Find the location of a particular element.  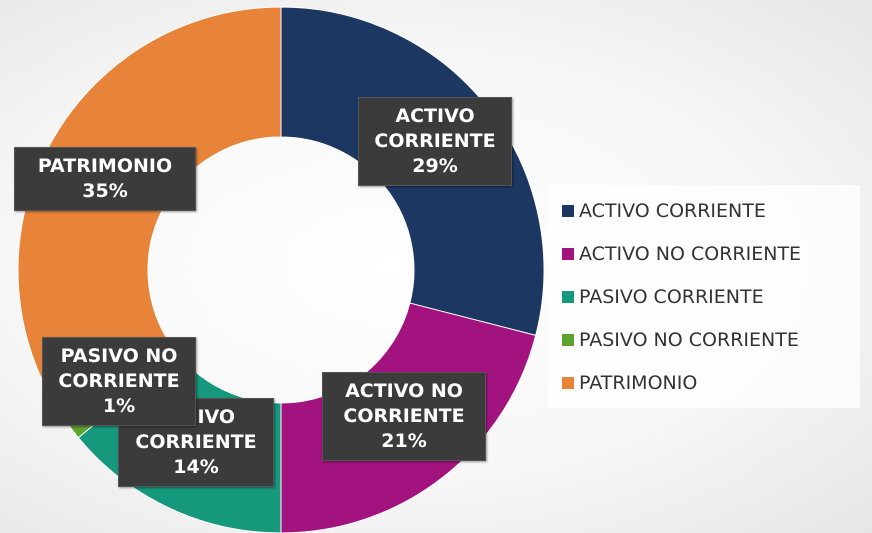

label-value: 35% is located at coordinates (105, 191).